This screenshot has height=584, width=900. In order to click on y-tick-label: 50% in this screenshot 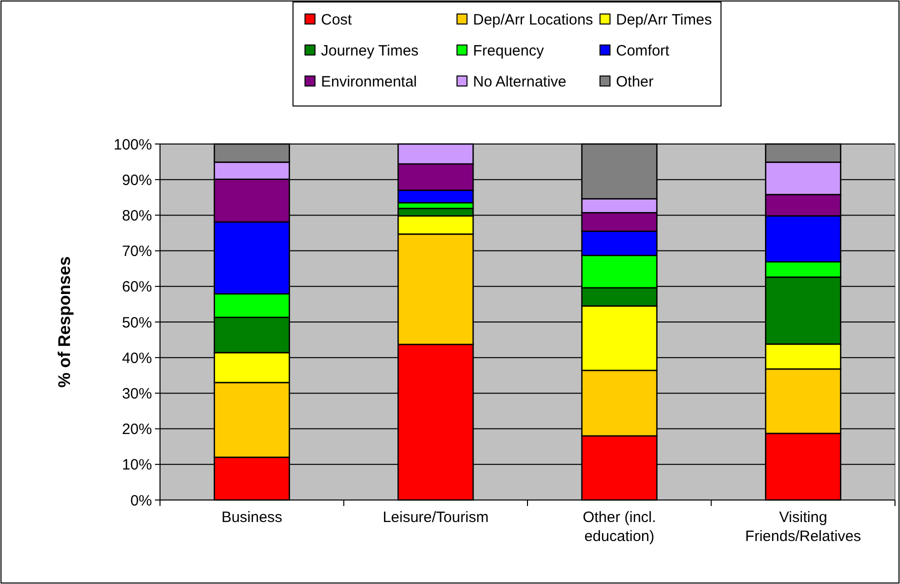, I will do `click(137, 323)`.